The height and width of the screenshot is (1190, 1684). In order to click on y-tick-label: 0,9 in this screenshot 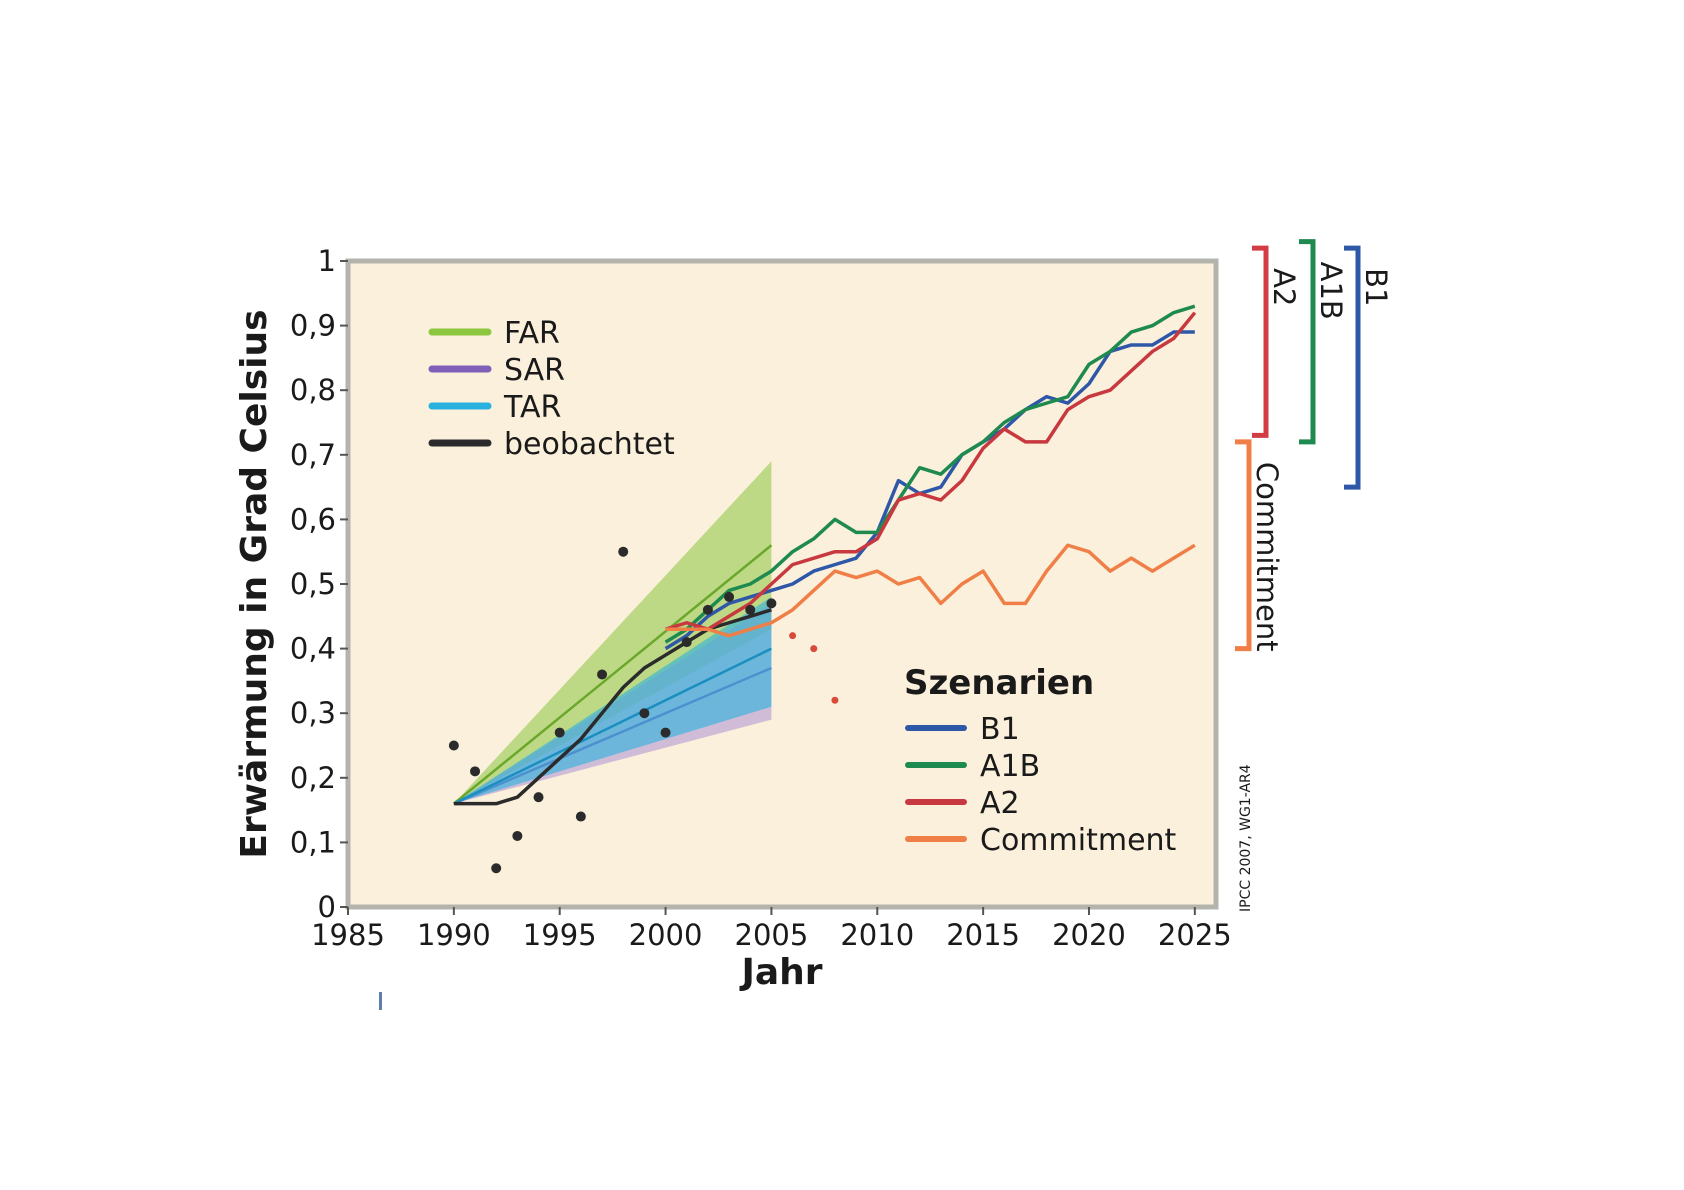, I will do `click(313, 326)`.